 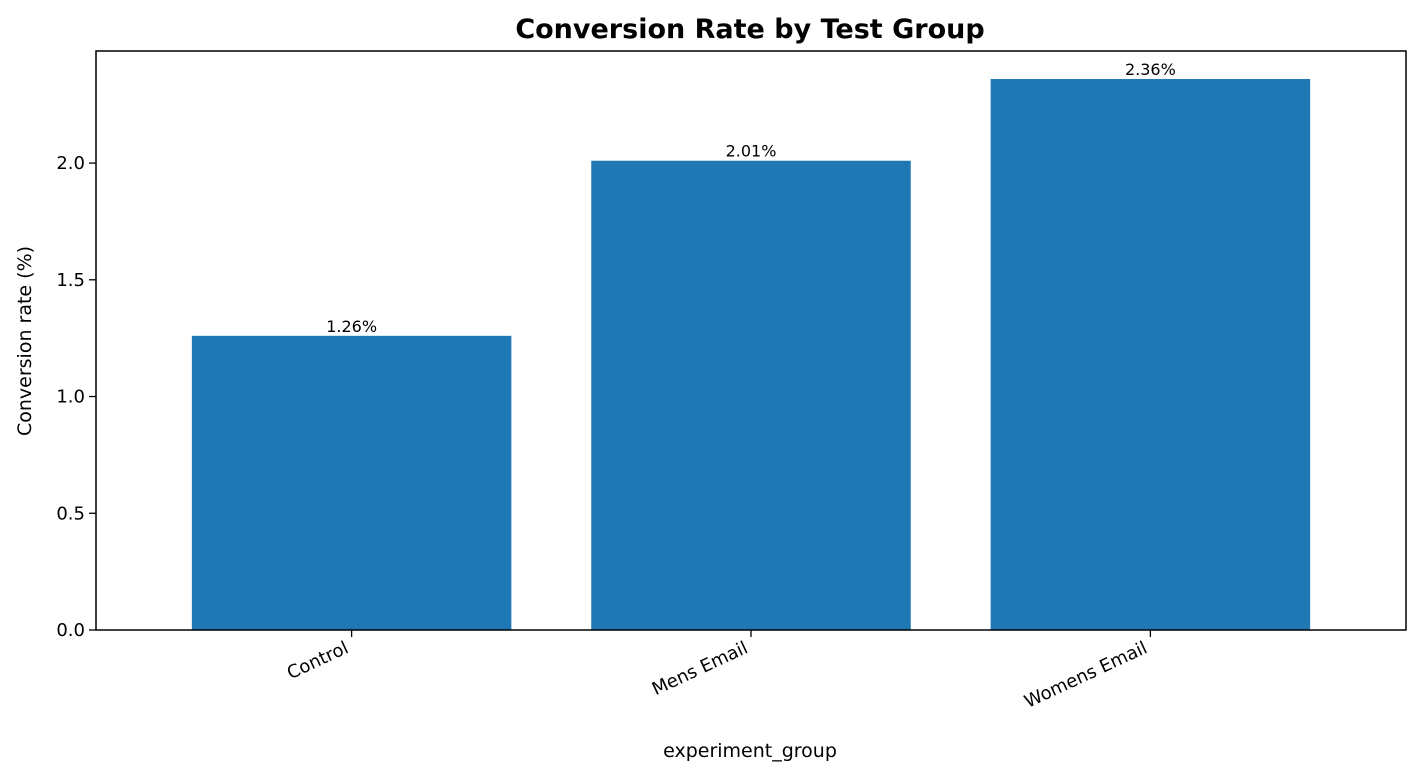 I want to click on y-axis-title: Conversion rate (%), so click(x=25, y=341).